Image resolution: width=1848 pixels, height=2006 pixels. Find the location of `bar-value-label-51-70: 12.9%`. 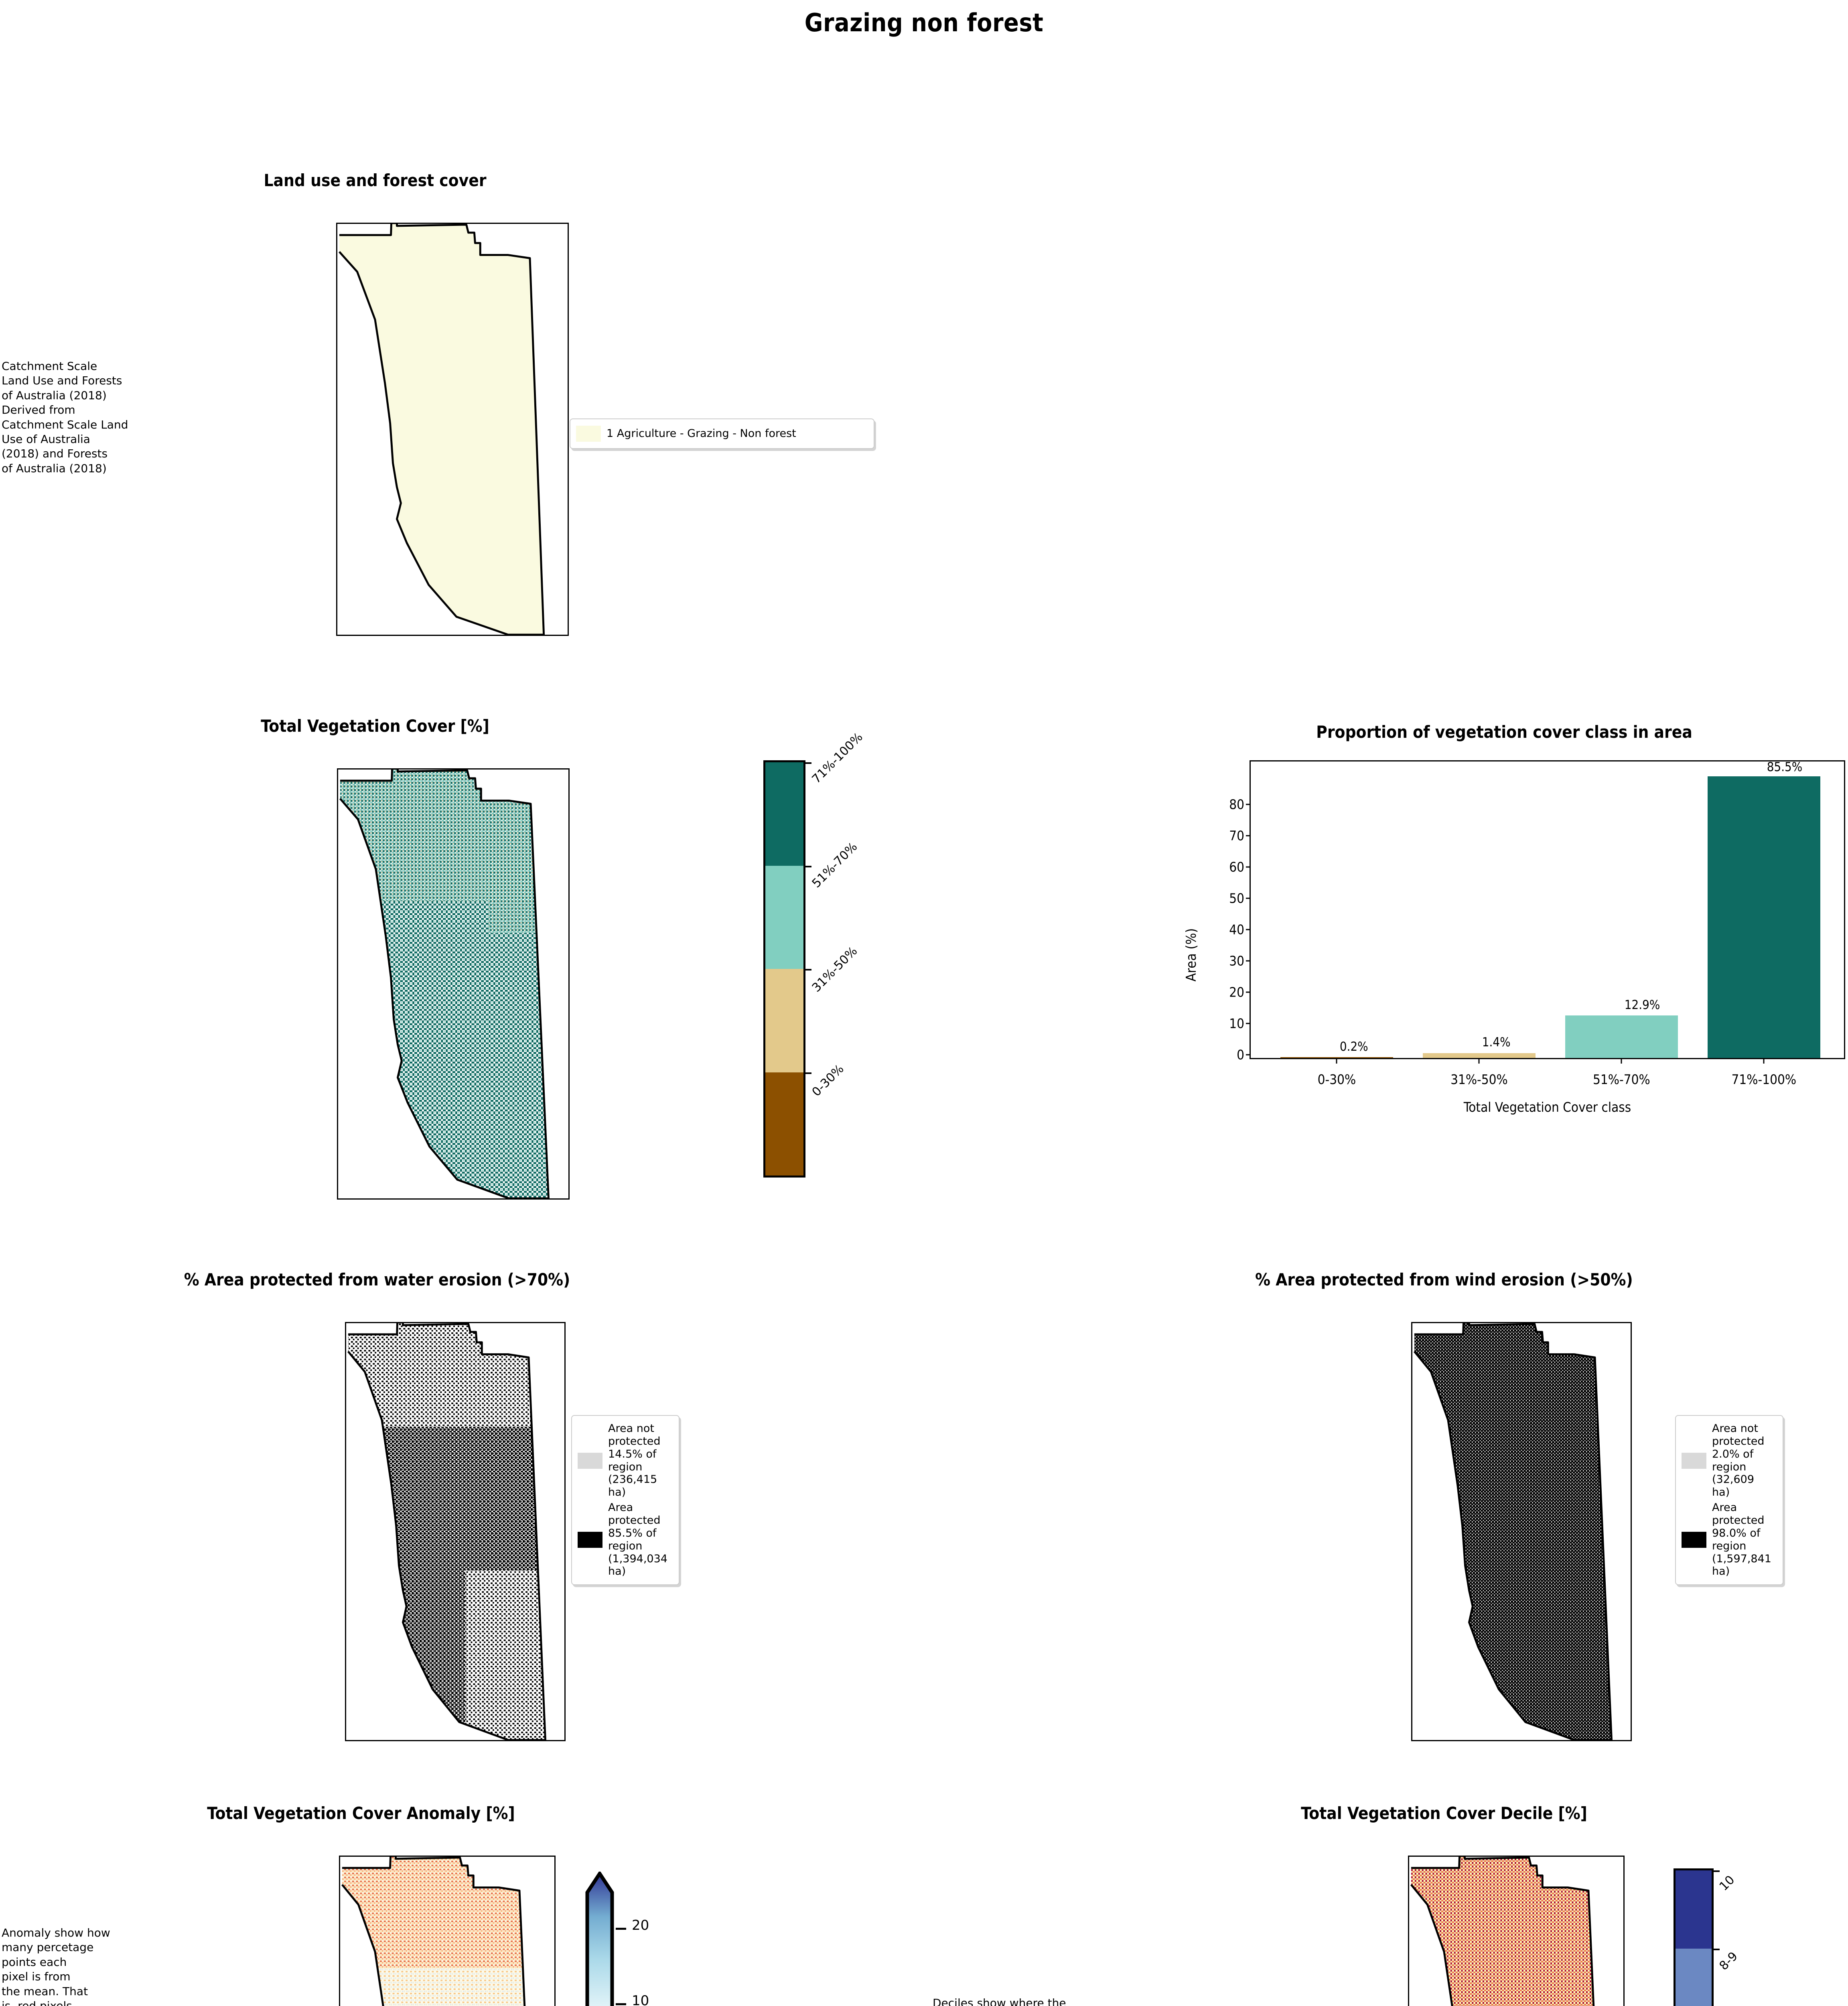

bar-value-label-51-70: 12.9% is located at coordinates (1642, 1006).